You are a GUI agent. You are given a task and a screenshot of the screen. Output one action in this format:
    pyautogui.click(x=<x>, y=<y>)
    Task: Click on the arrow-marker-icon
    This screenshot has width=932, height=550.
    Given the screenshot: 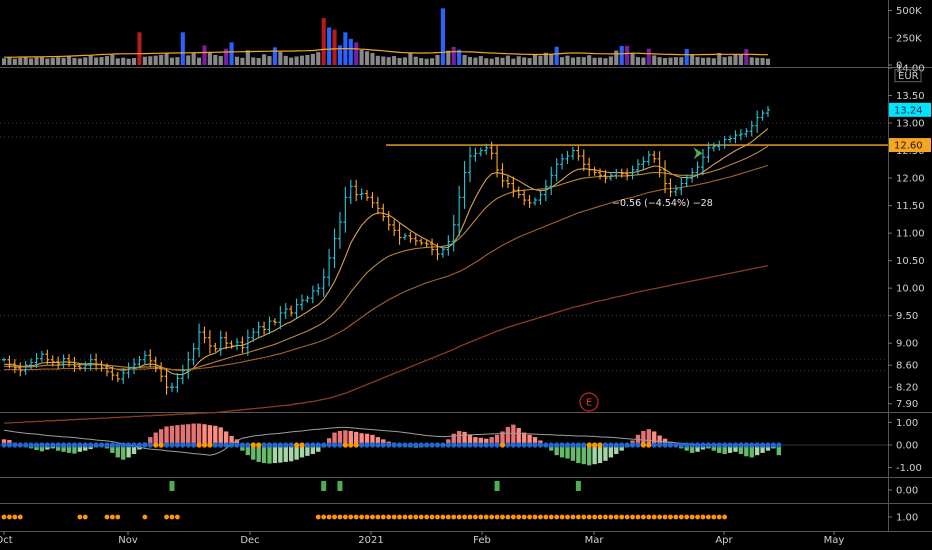 What is the action you would take?
    pyautogui.click(x=698, y=153)
    